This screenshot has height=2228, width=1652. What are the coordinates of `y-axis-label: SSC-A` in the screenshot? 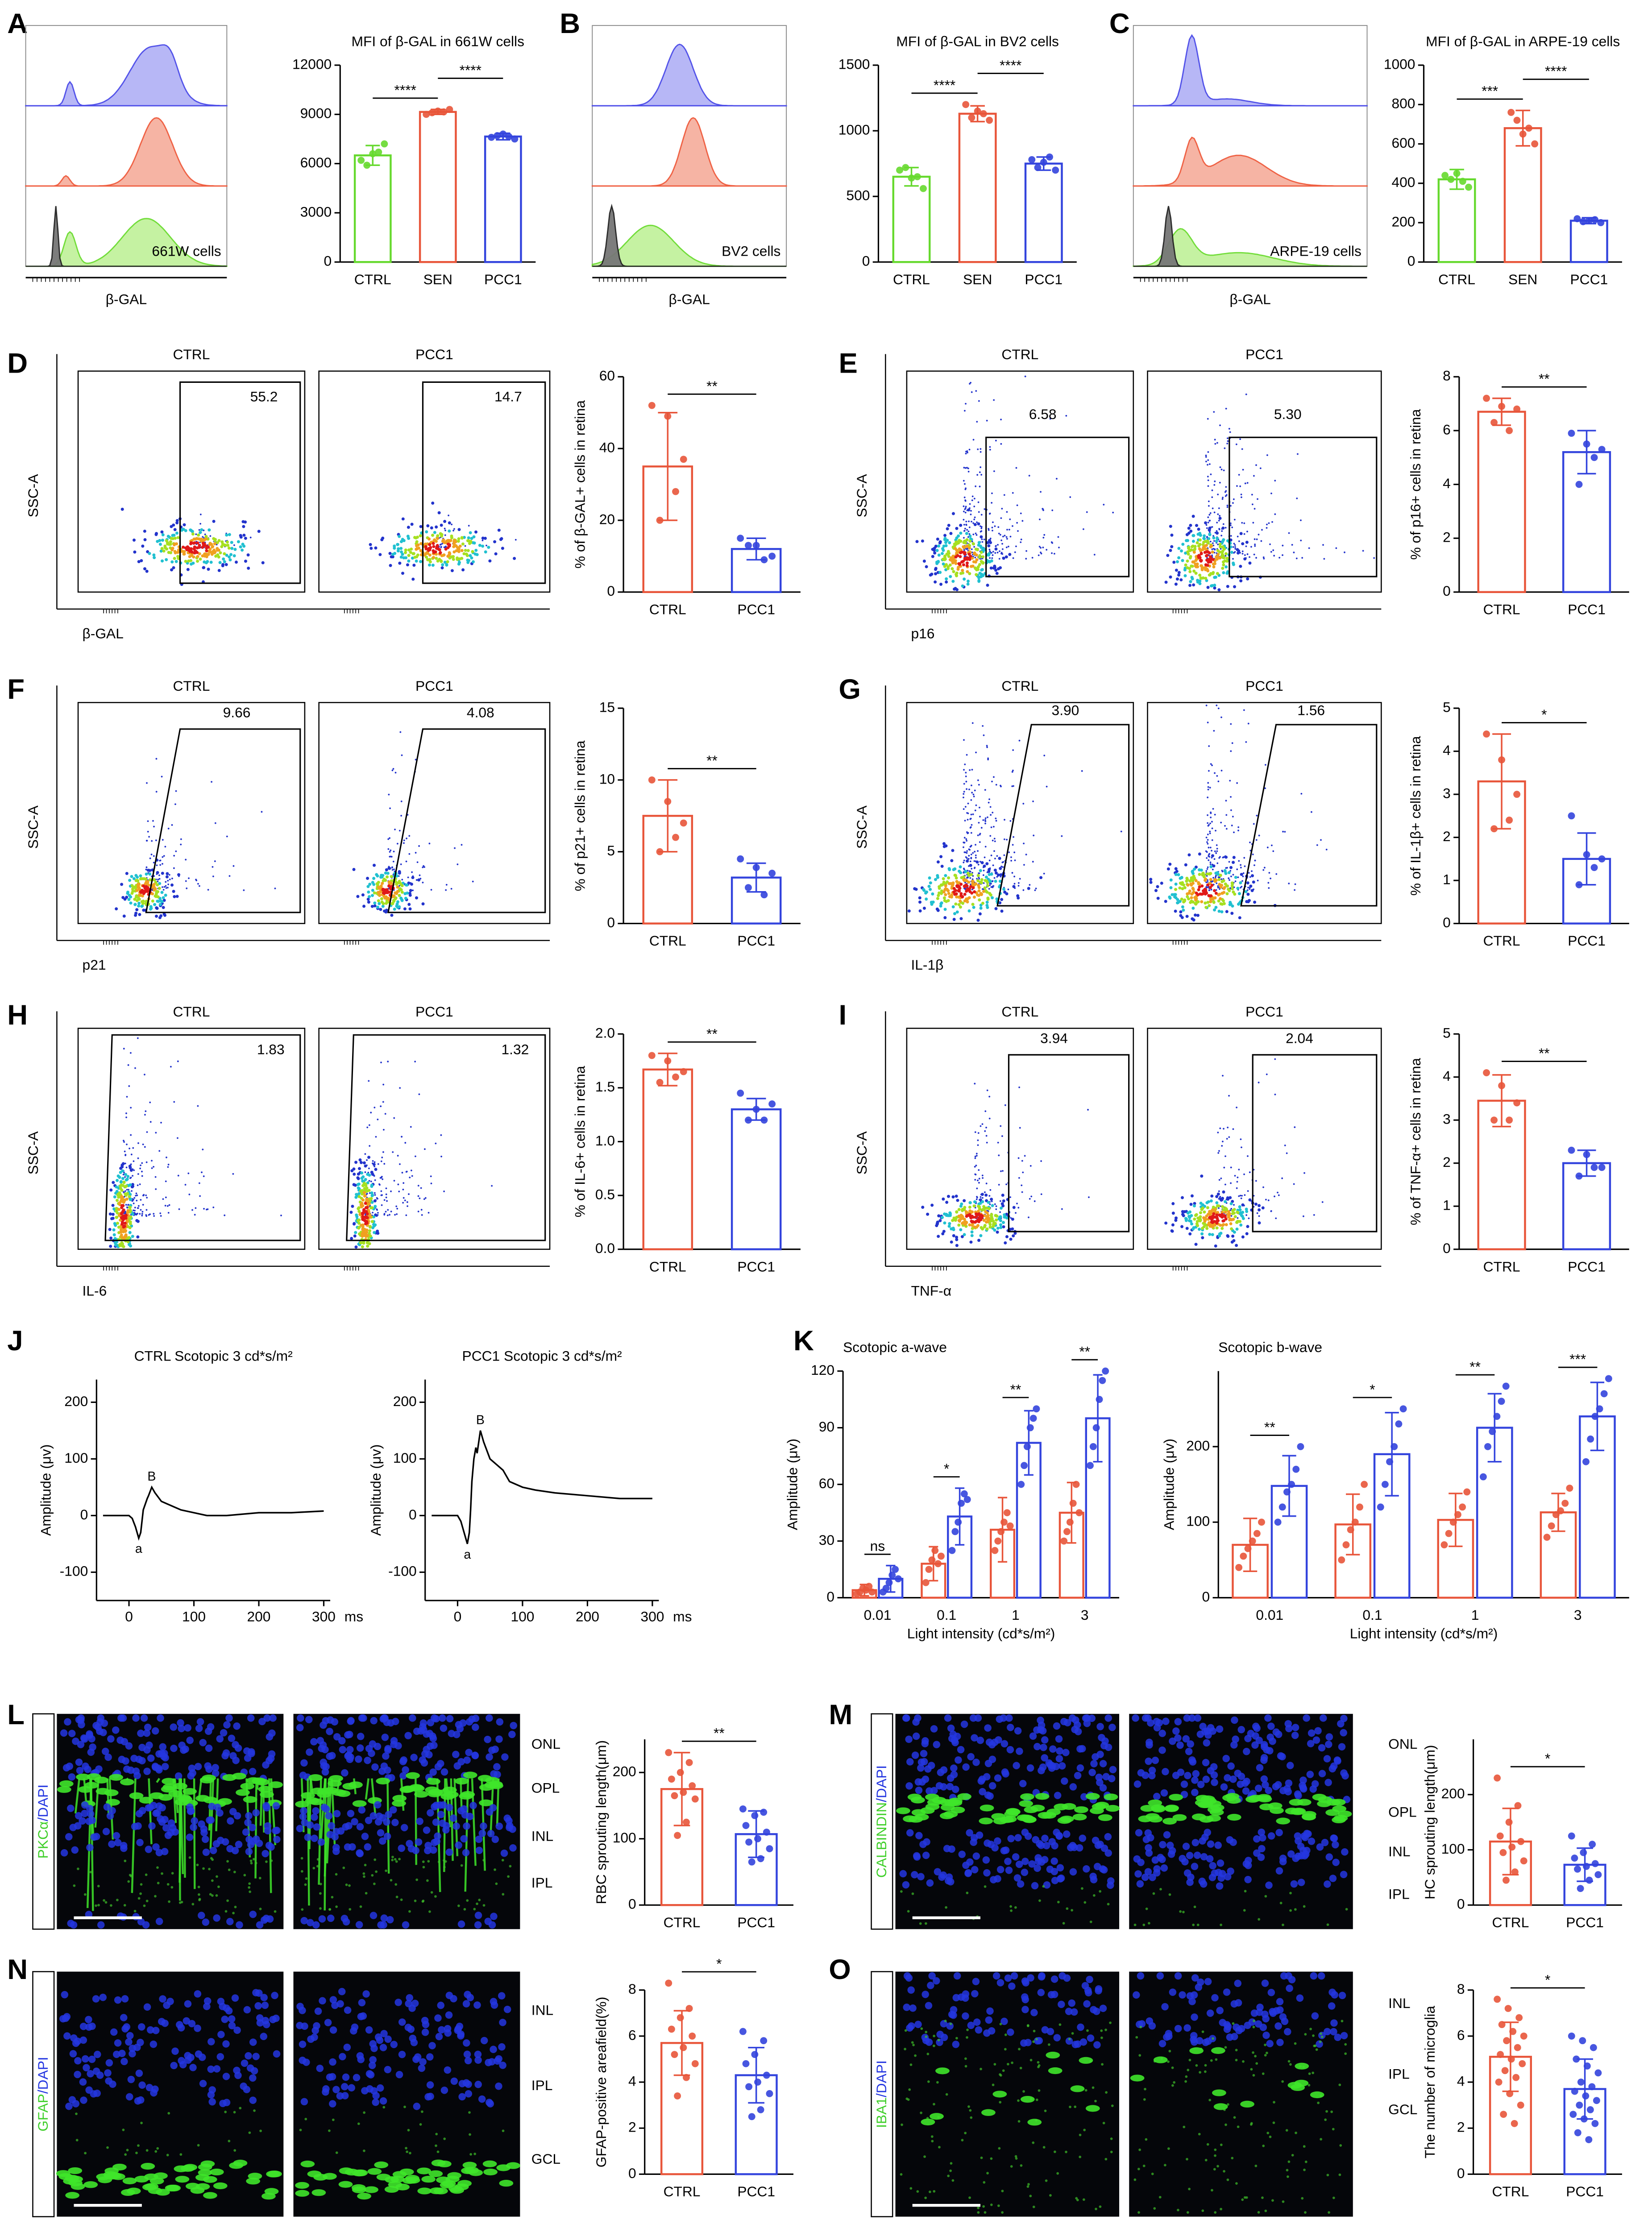 It's located at (862, 1152).